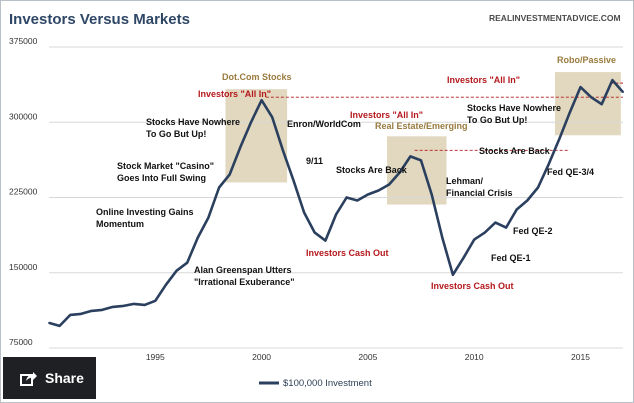 The width and height of the screenshot is (634, 403). What do you see at coordinates (23, 267) in the screenshot?
I see `y-tick-label: 150000` at bounding box center [23, 267].